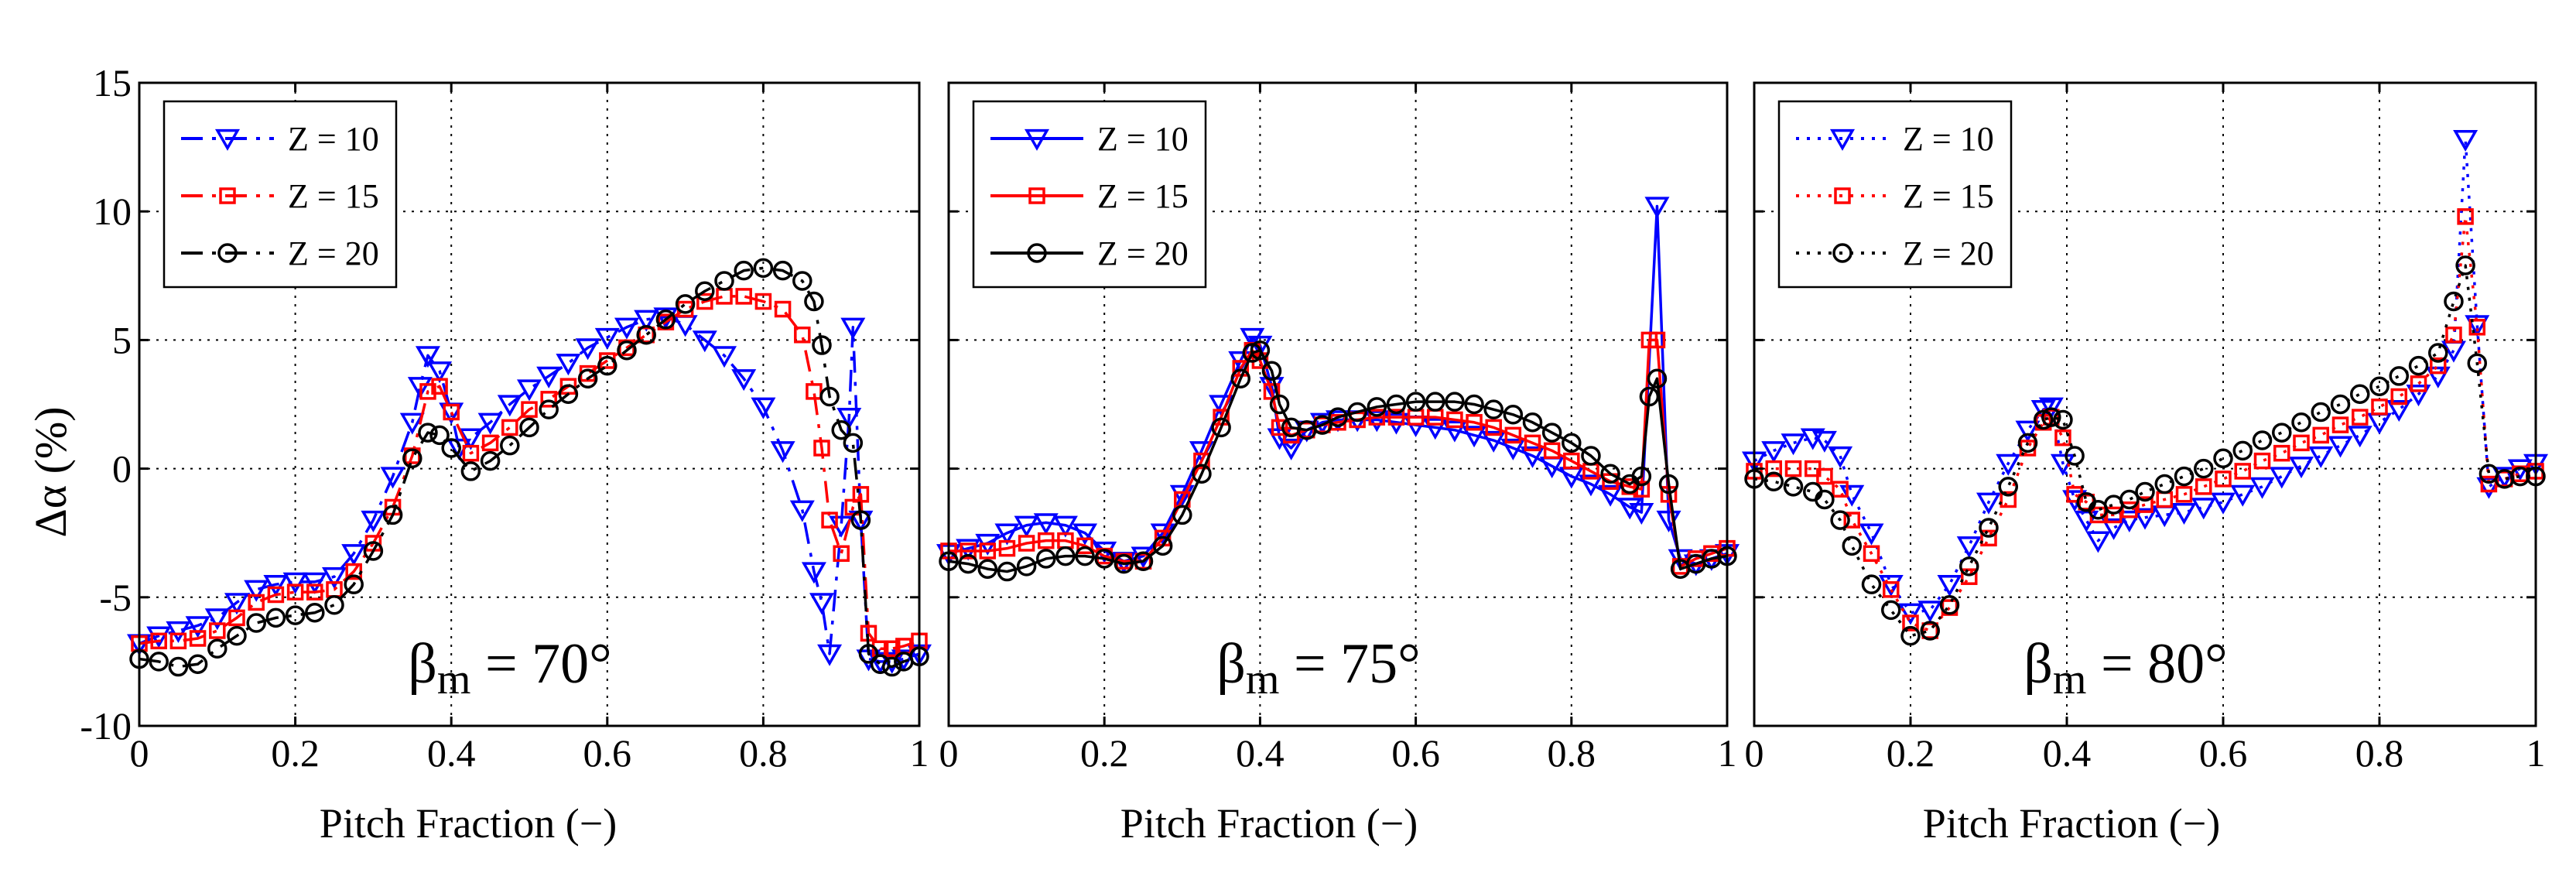 This screenshot has height=876, width=2576. I want to click on legend: Z = 10 Z = 15 Z = 20, so click(1895, 194).